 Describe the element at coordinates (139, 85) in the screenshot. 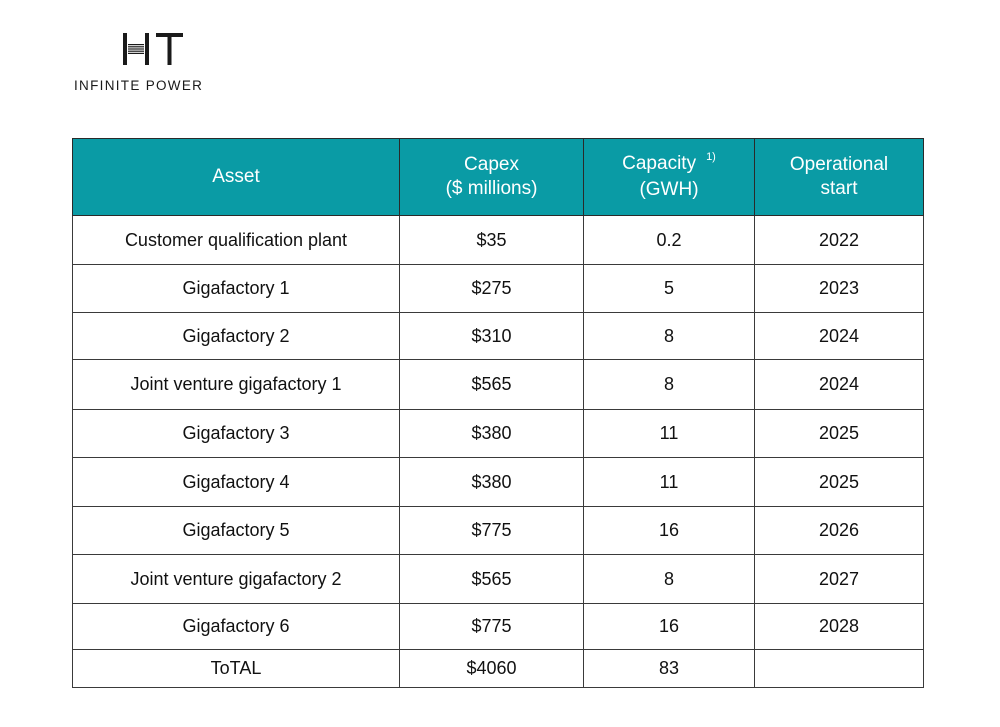

I see `logo-tagline: INFINITE POWER` at that location.